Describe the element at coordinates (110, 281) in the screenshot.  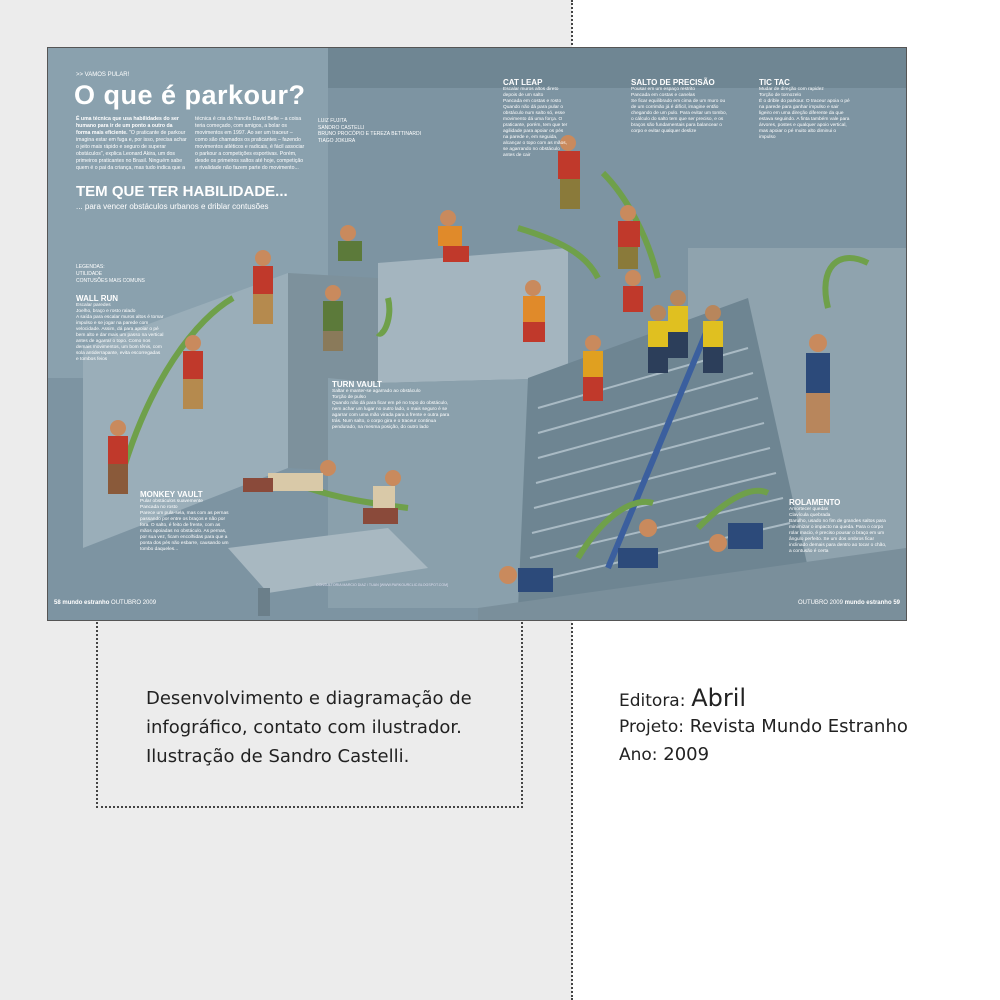
I see `legend-item-injury: CONTUSÕES MAIS COMUNS` at that location.